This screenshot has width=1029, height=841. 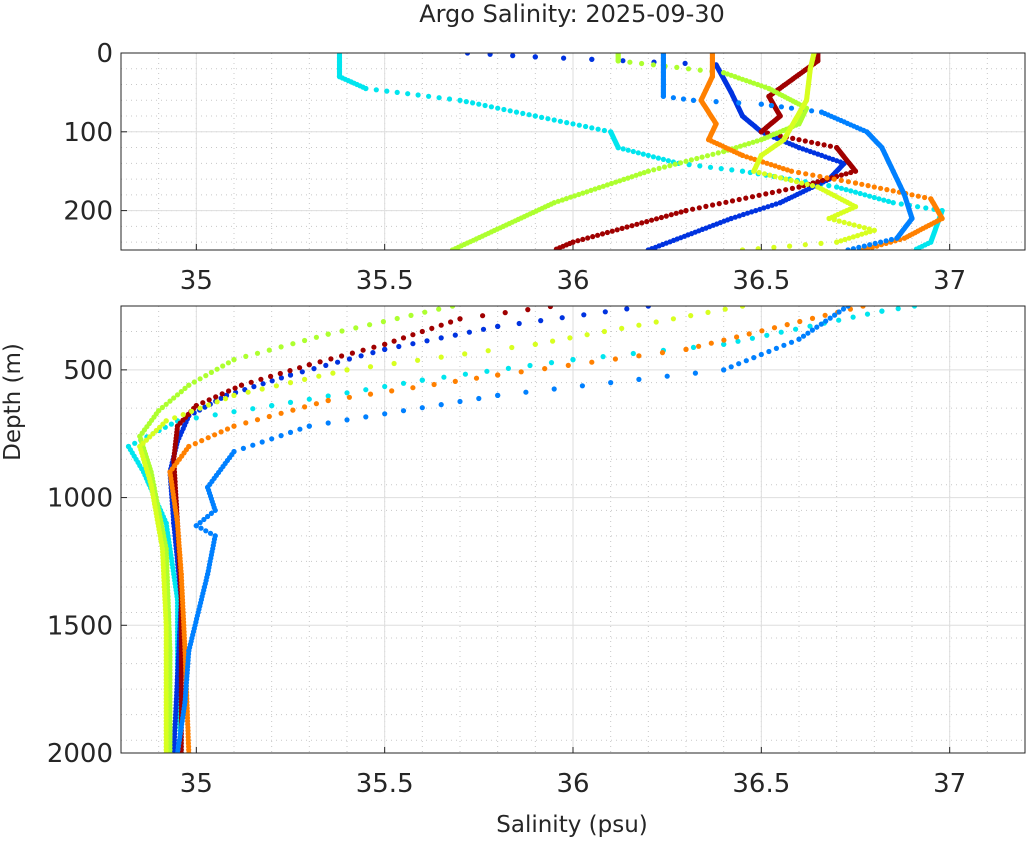 What do you see at coordinates (196, 784) in the screenshot?
I see `lower-x-tick-label: 35` at bounding box center [196, 784].